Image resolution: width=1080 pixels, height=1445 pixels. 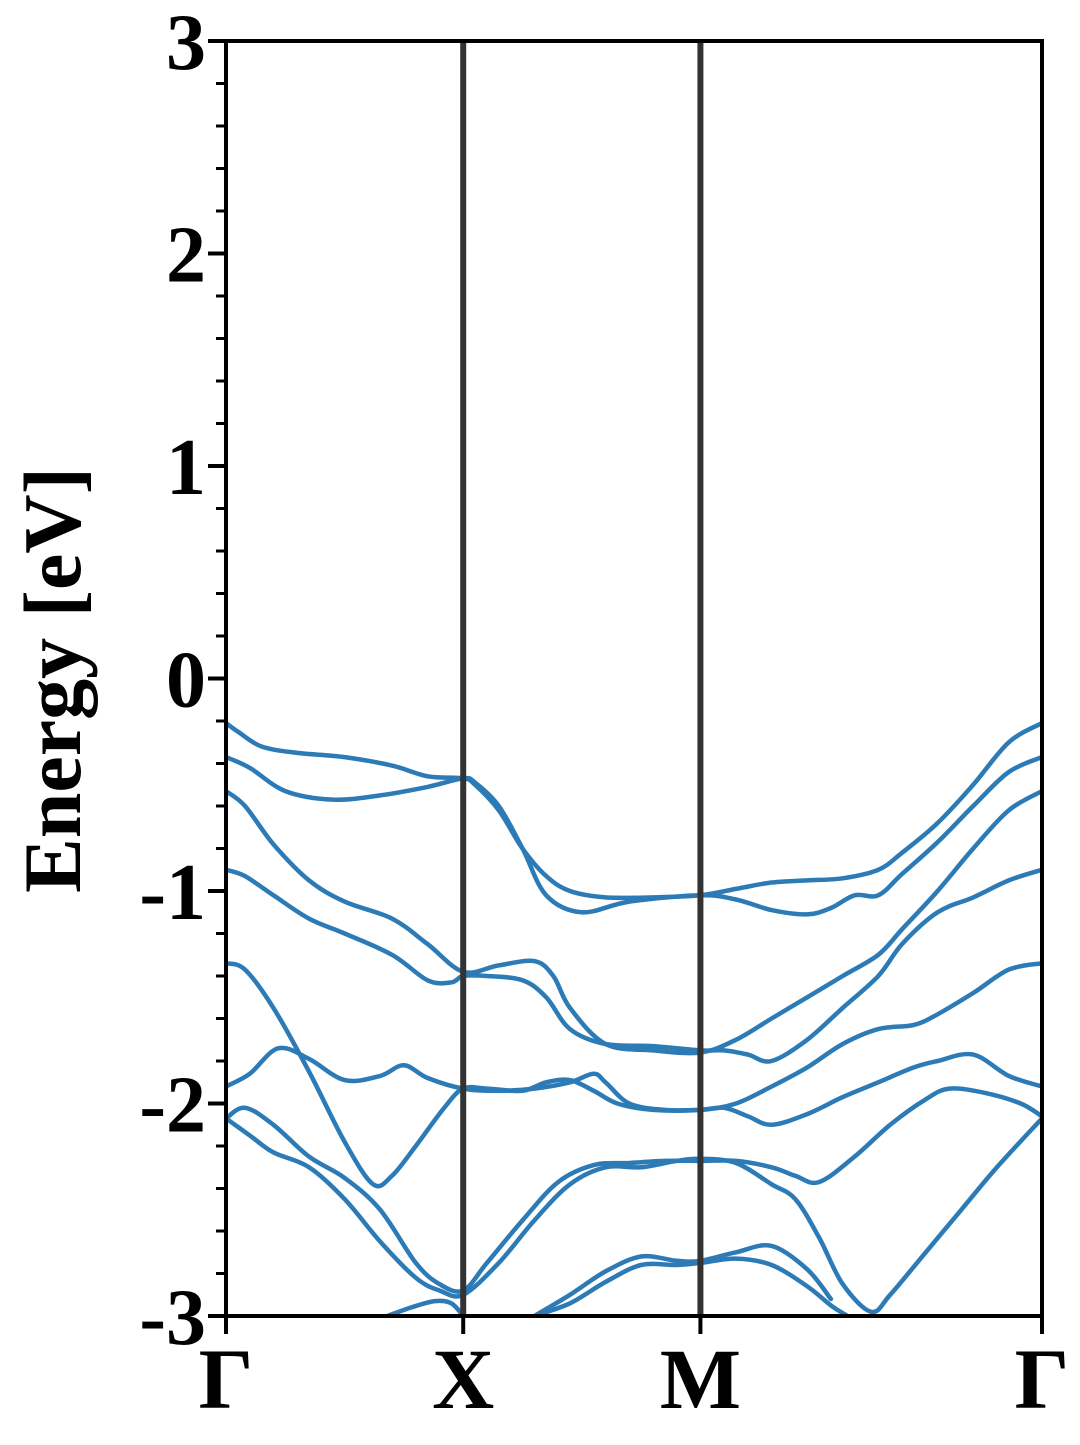 What do you see at coordinates (700, 1379) in the screenshot?
I see `x-tick-label: M` at bounding box center [700, 1379].